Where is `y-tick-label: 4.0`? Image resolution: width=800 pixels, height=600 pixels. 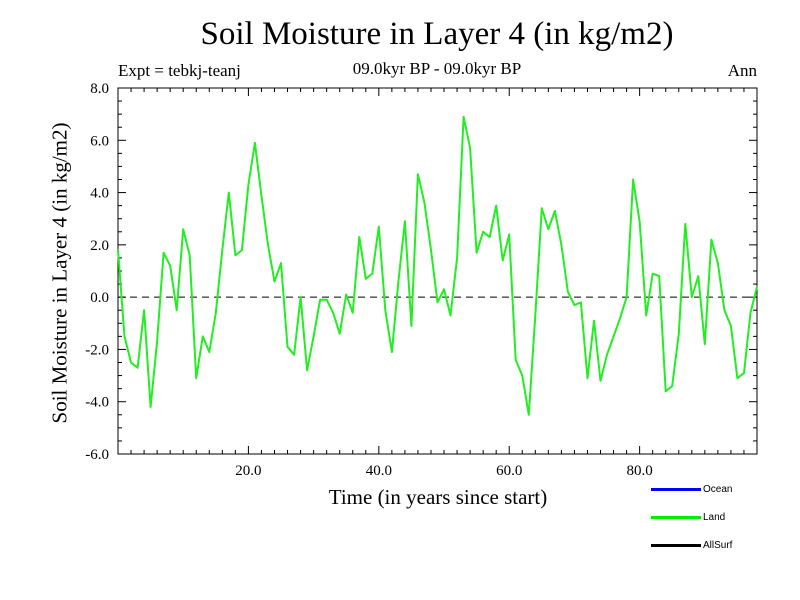 y-tick-label: 4.0 is located at coordinates (99, 194).